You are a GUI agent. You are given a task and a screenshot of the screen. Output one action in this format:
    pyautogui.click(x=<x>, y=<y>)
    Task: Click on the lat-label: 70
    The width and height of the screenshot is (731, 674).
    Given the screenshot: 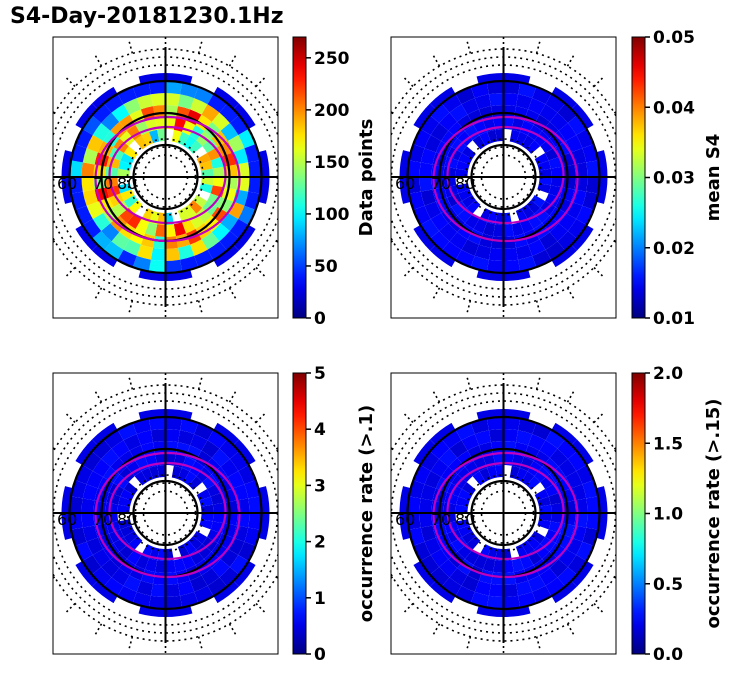 What is the action you would take?
    pyautogui.click(x=441, y=183)
    